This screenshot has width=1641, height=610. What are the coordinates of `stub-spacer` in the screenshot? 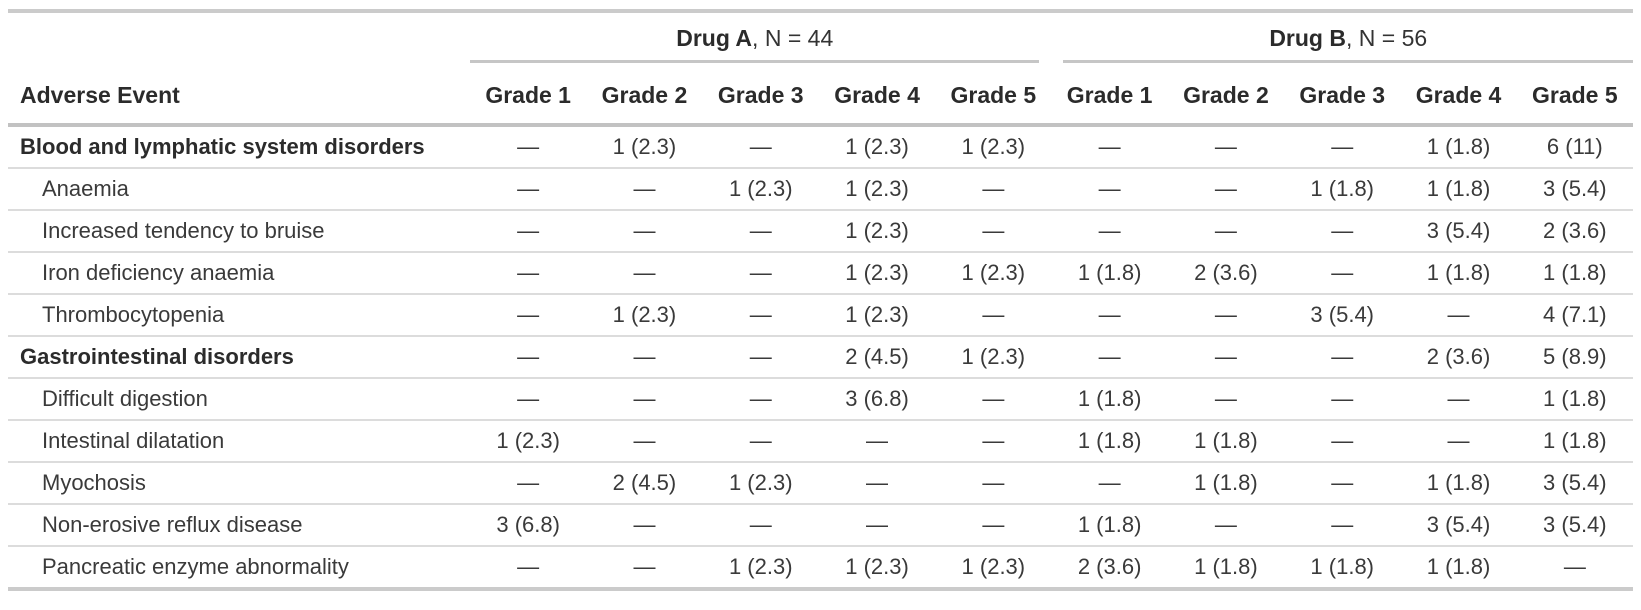 It's located at (239, 37).